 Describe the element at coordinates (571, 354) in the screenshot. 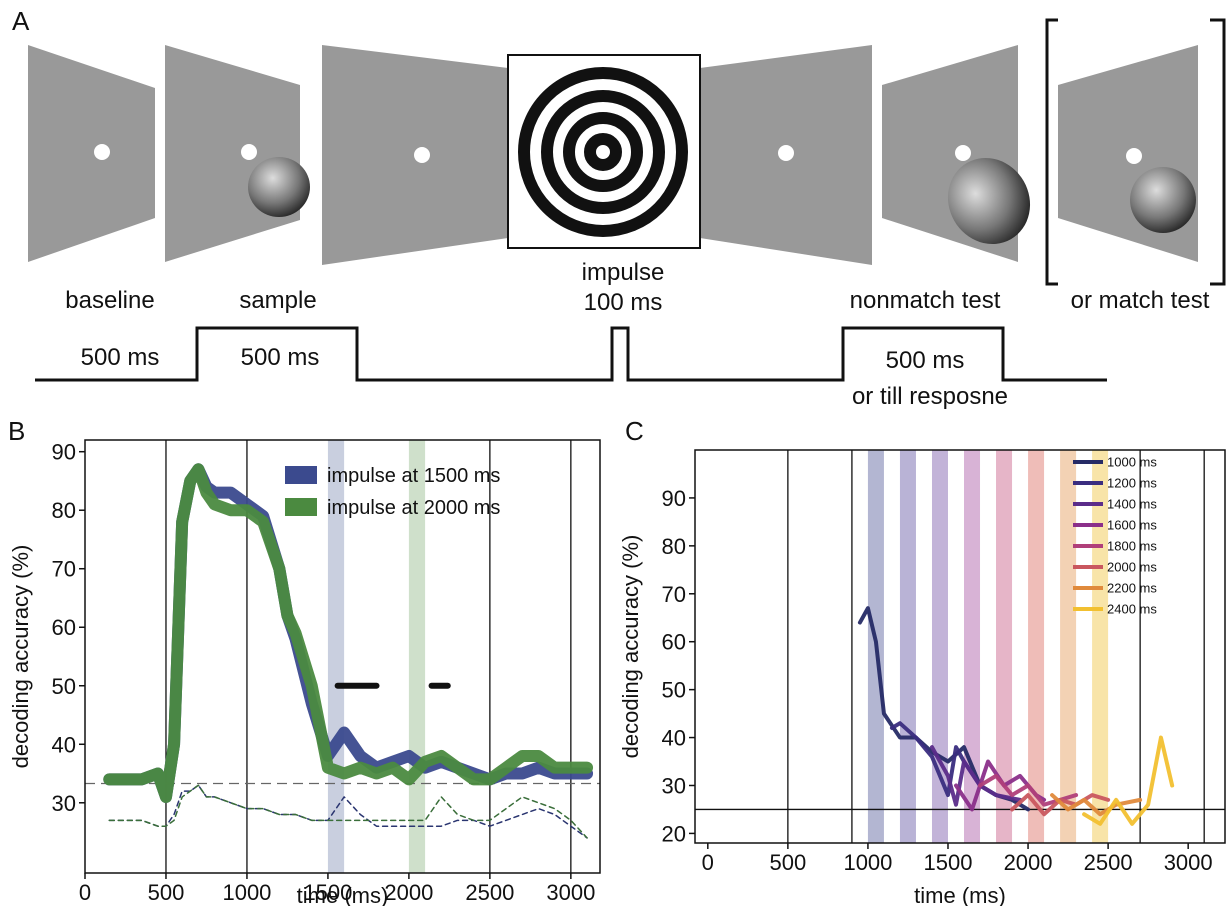

I see `timeline` at that location.